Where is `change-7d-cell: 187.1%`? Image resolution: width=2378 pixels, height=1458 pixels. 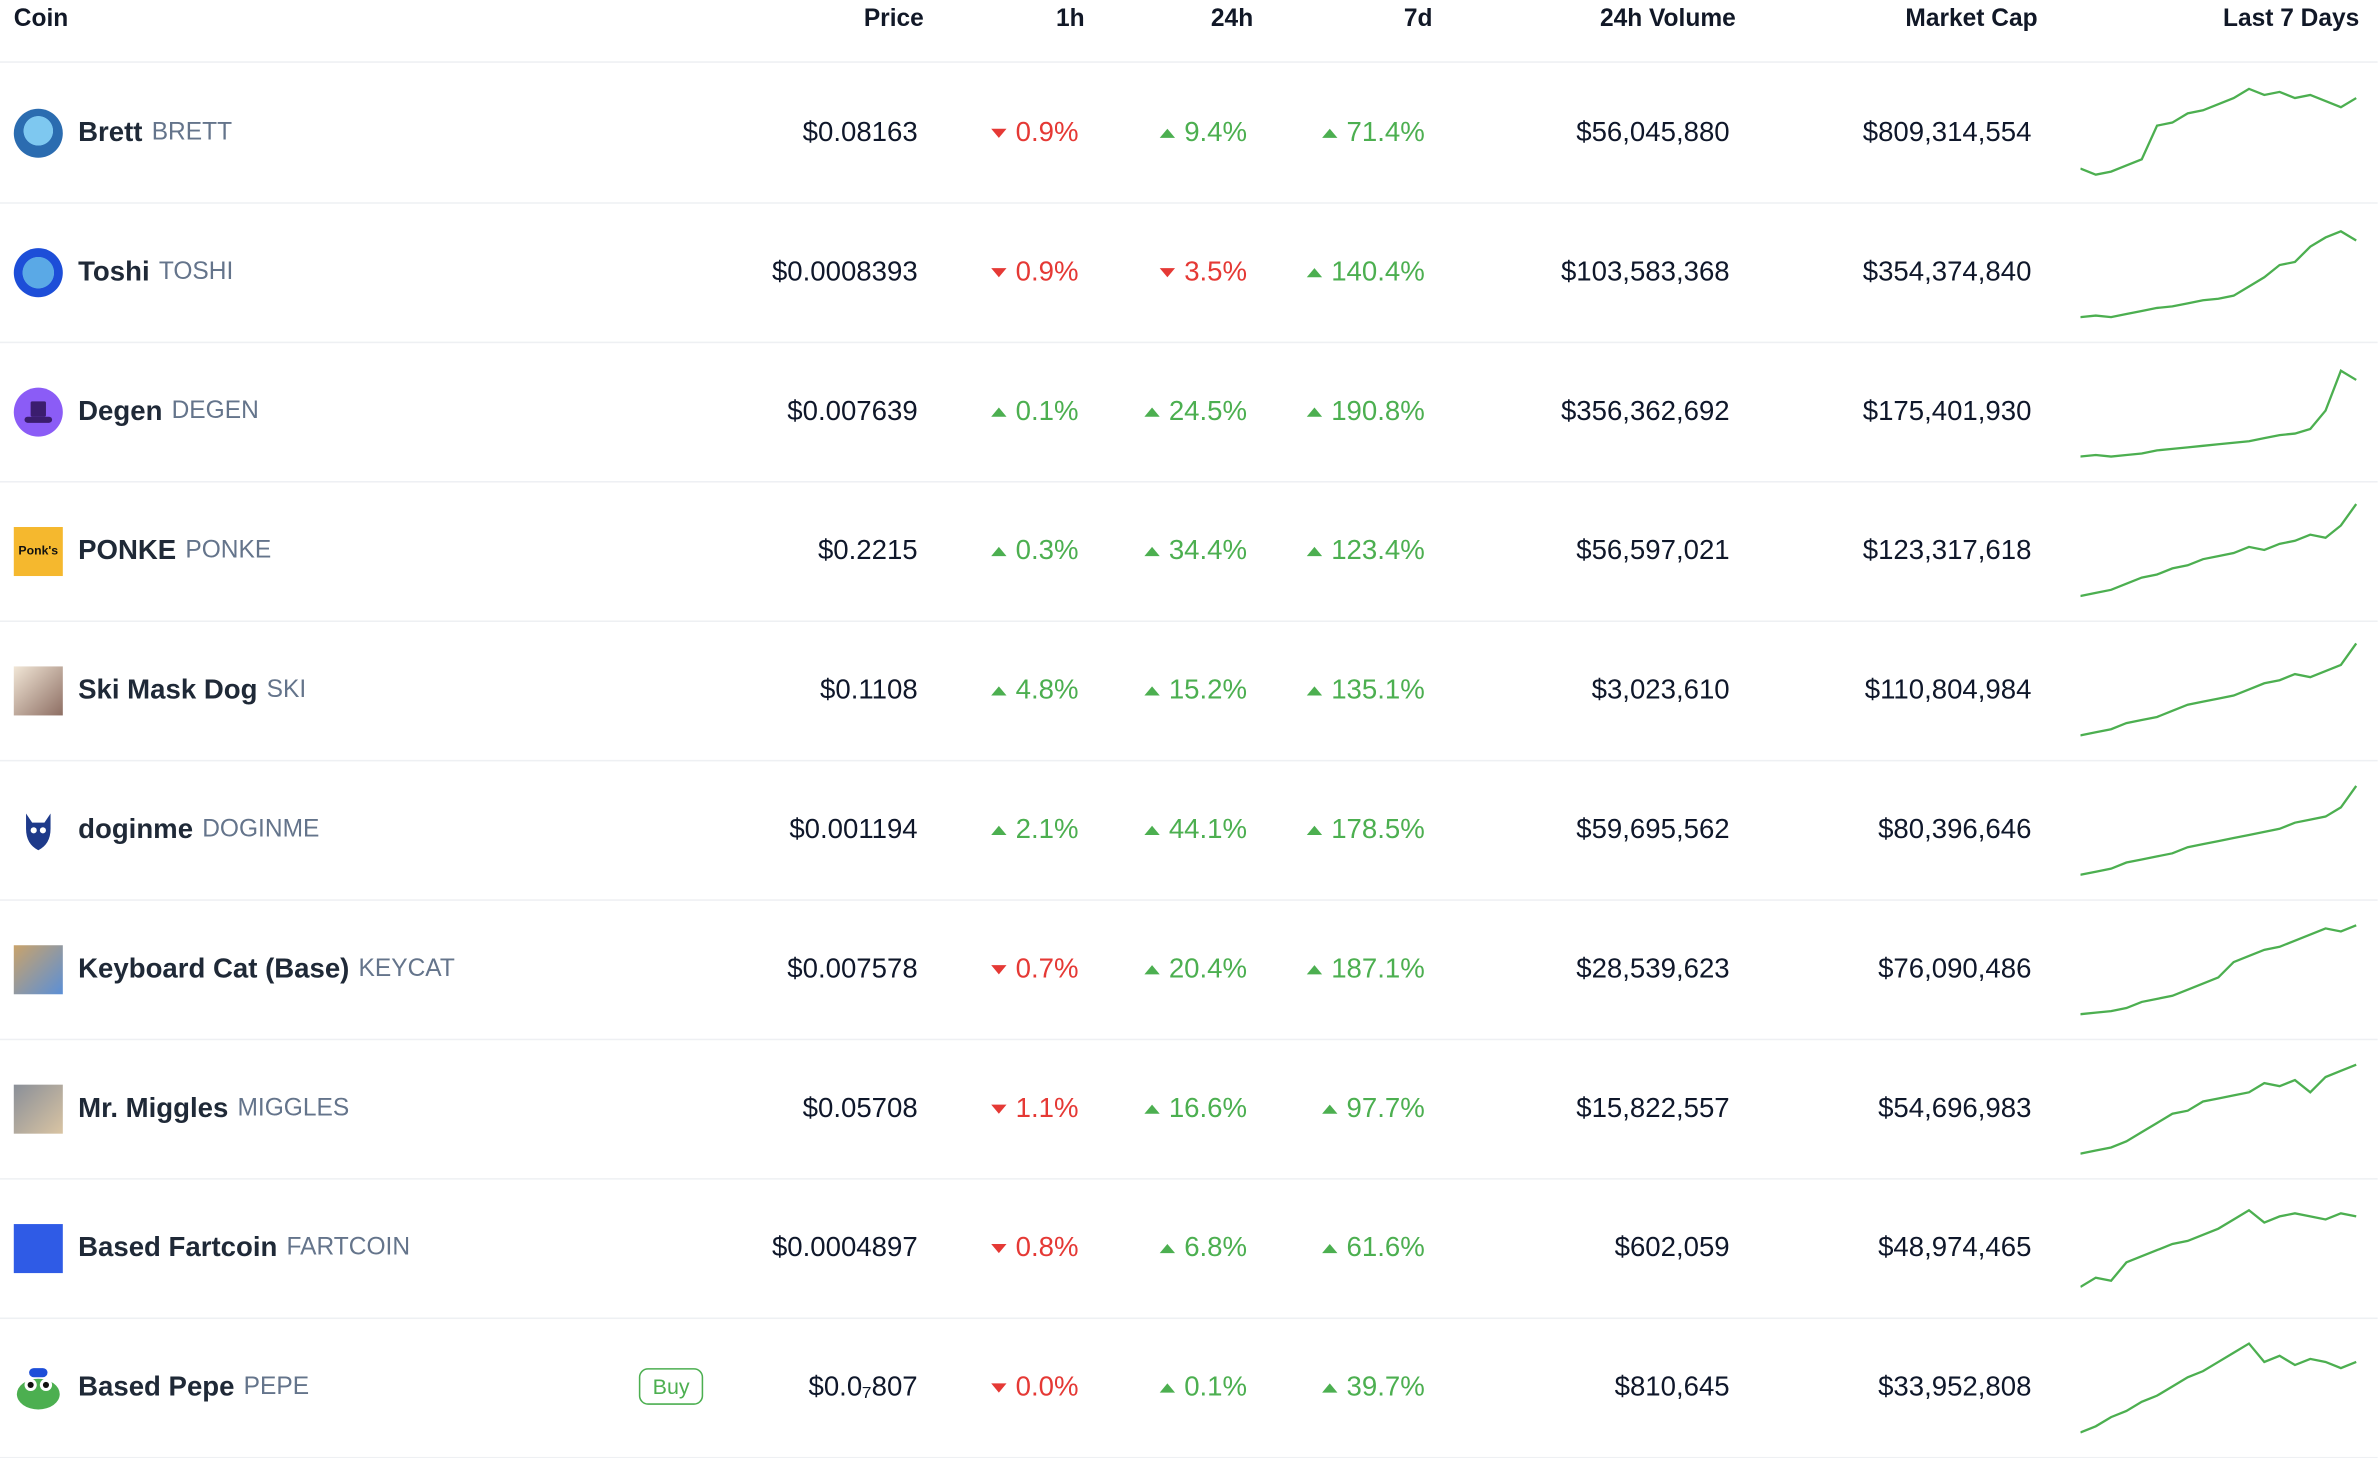 change-7d-cell: 187.1% is located at coordinates (1340, 968).